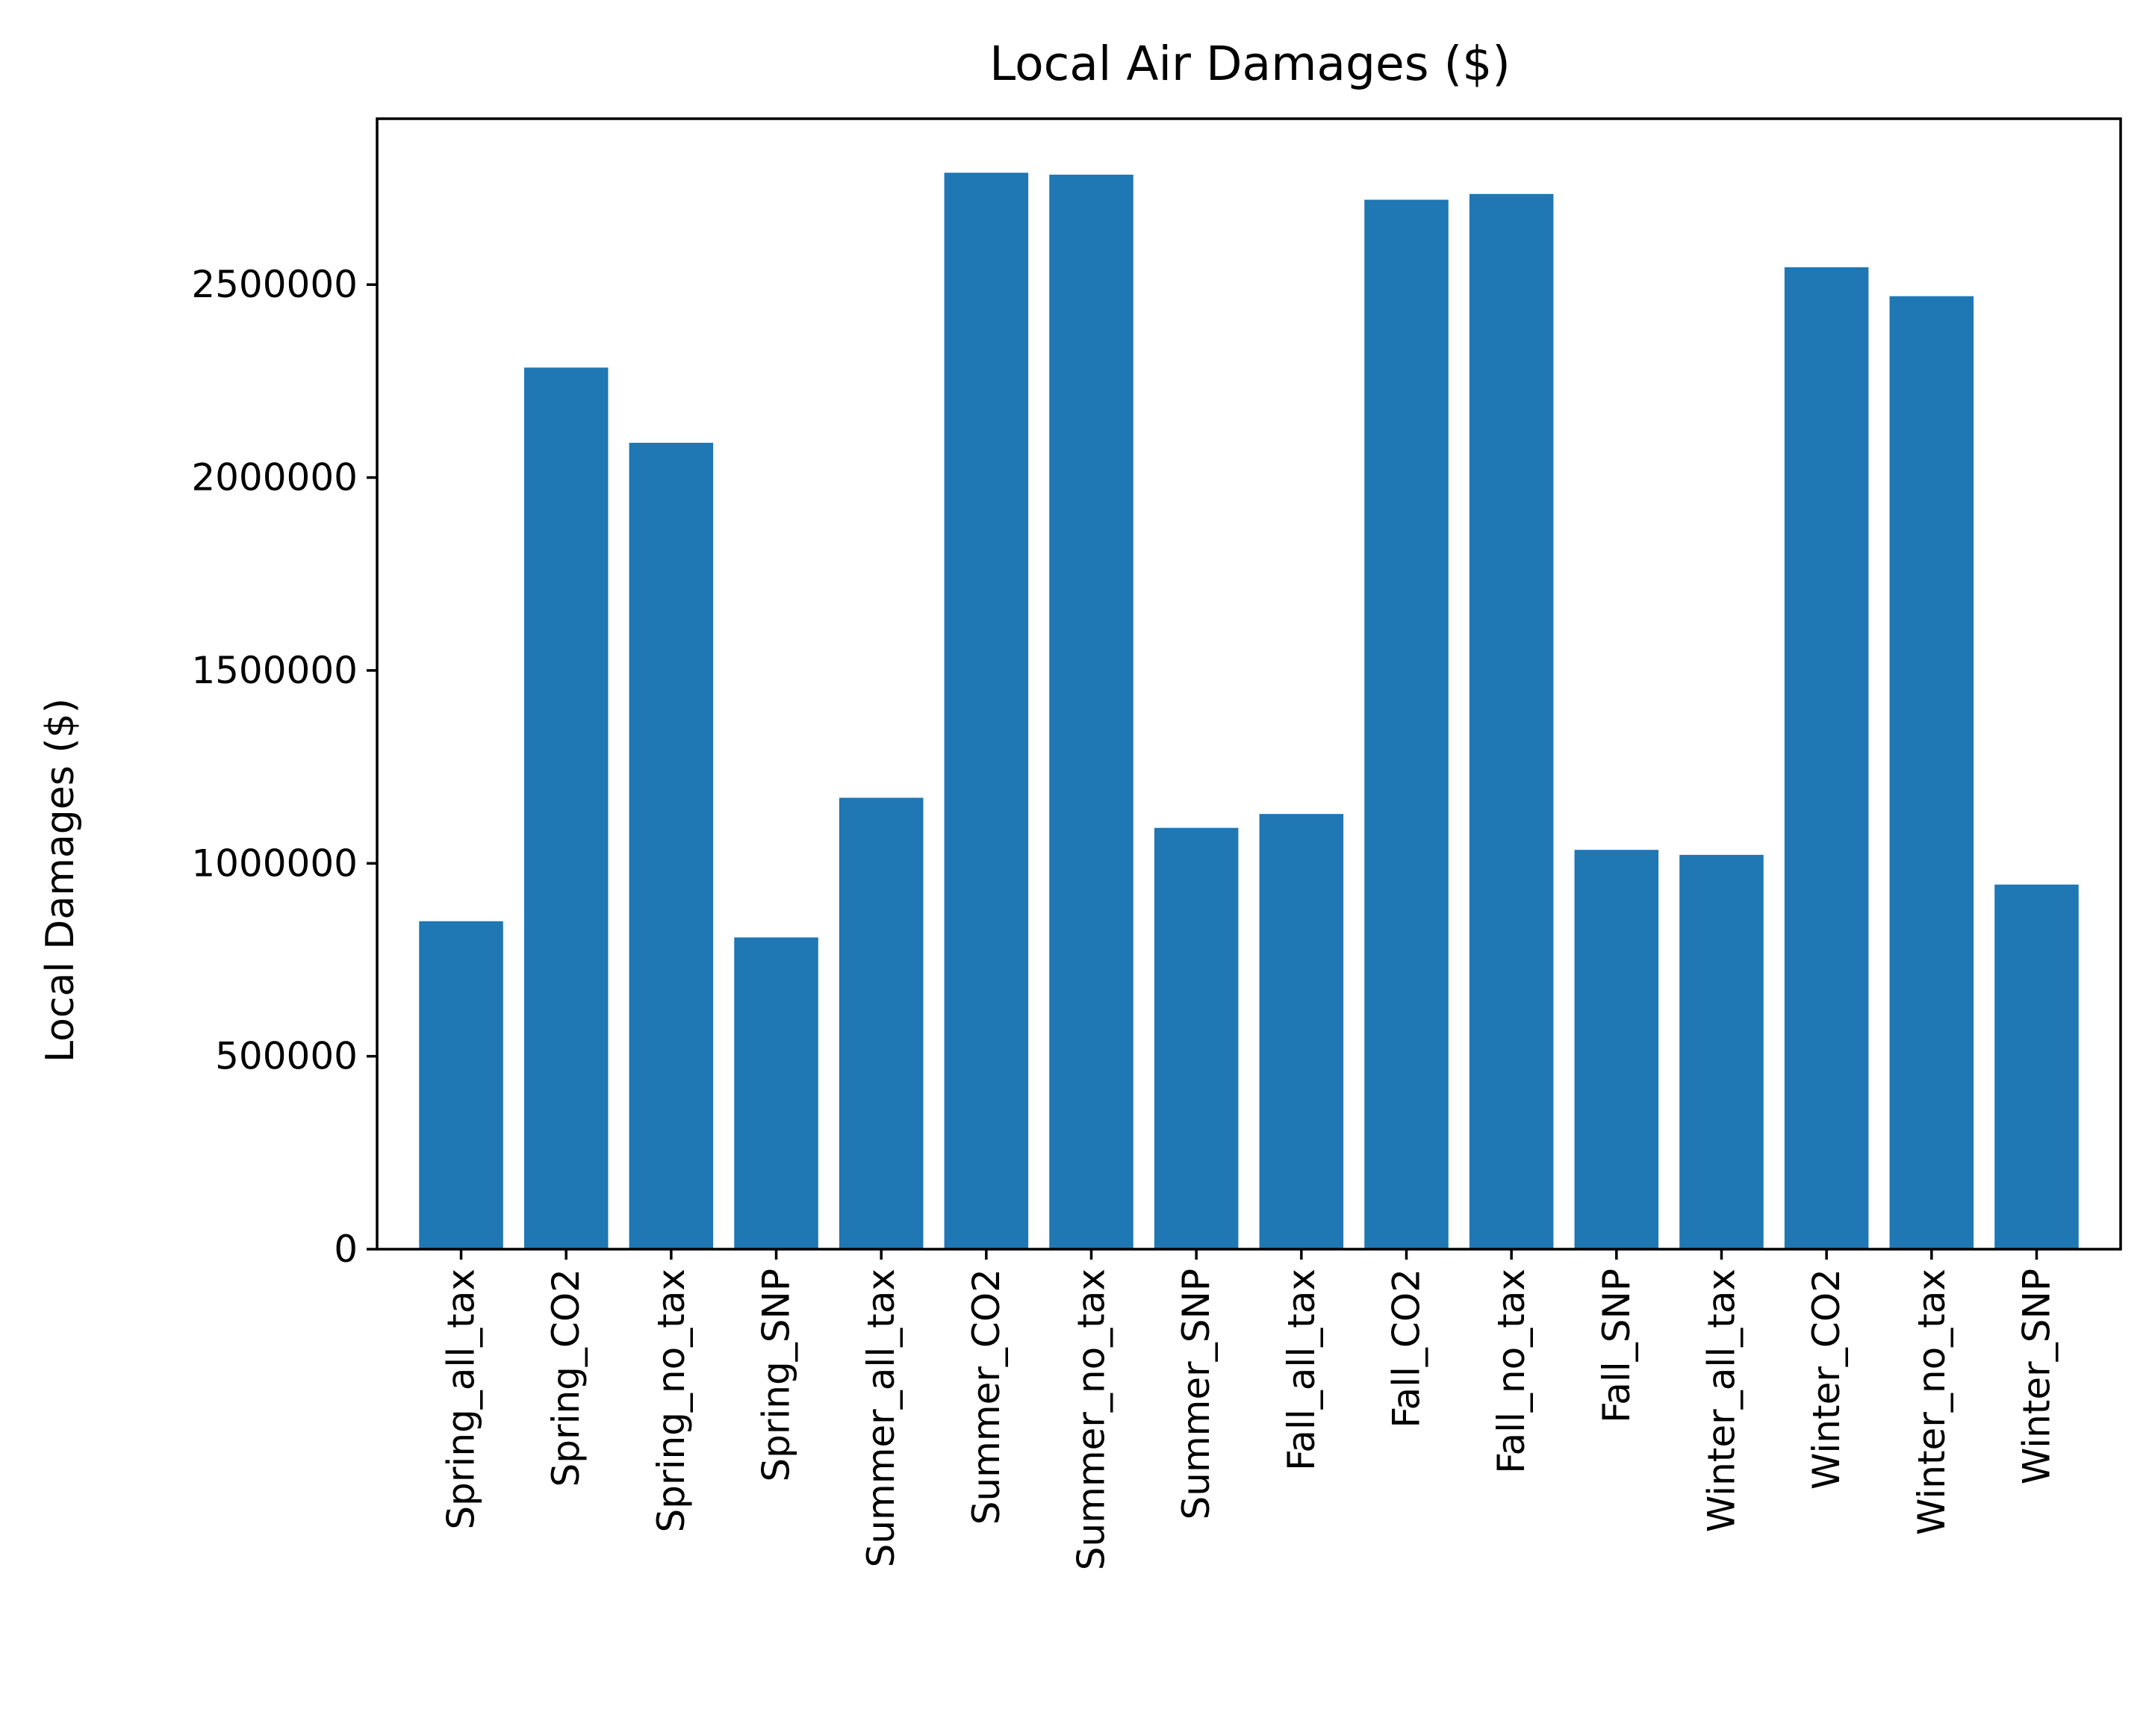 Image resolution: width=2149 pixels, height=1736 pixels. Describe the element at coordinates (1196, 1394) in the screenshot. I see `x-tick-label: Summer_SNP` at that location.